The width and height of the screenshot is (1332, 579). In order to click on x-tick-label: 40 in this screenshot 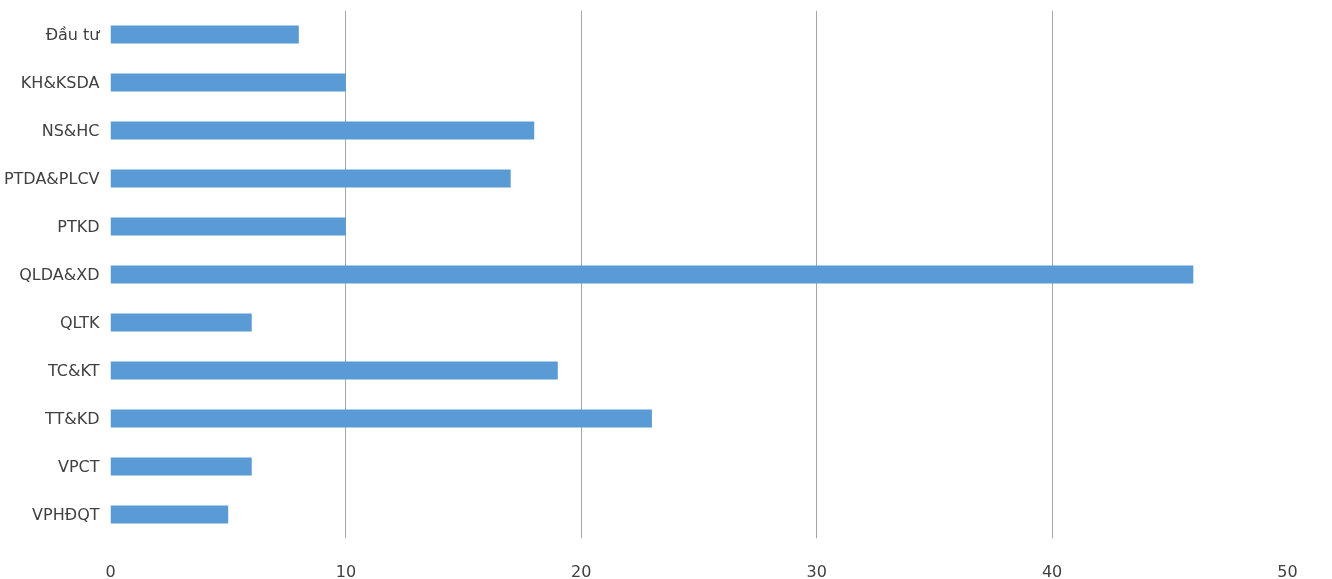, I will do `click(1052, 570)`.